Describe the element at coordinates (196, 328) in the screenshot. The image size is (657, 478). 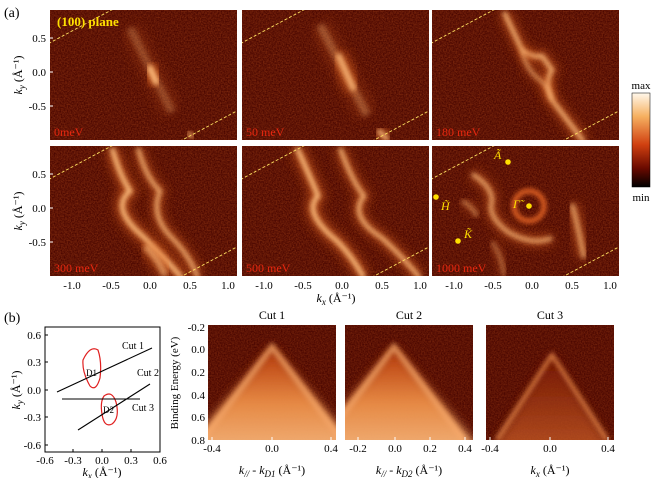
I see `y-tick-label: -0.2` at that location.